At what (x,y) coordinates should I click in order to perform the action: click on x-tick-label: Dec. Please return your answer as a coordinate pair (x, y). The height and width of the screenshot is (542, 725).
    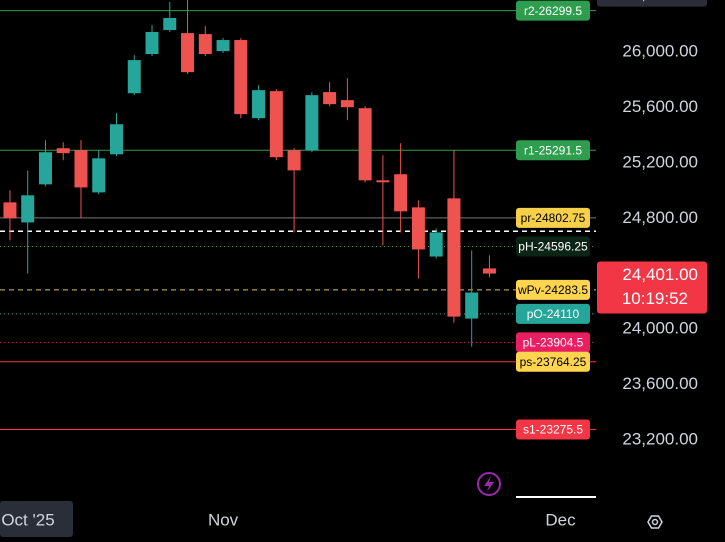
    Looking at the image, I should click on (560, 519).